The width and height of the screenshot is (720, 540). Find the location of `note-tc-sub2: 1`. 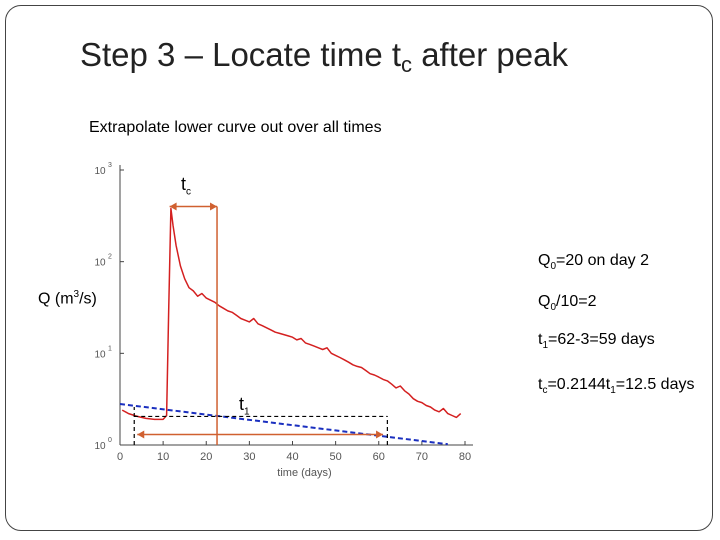

note-tc-sub2: 1 is located at coordinates (613, 391).